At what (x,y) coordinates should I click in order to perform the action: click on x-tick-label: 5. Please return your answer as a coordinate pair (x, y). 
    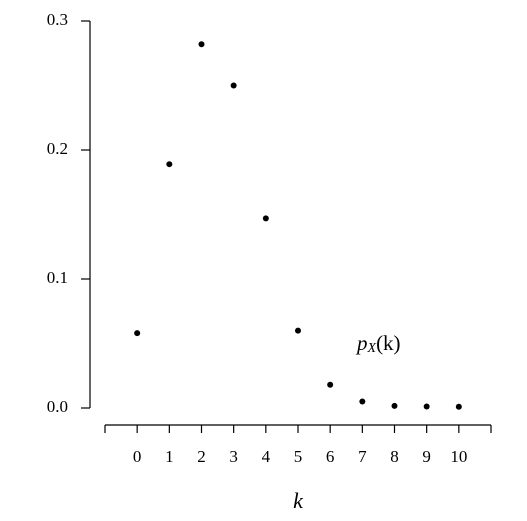
    Looking at the image, I should click on (298, 456).